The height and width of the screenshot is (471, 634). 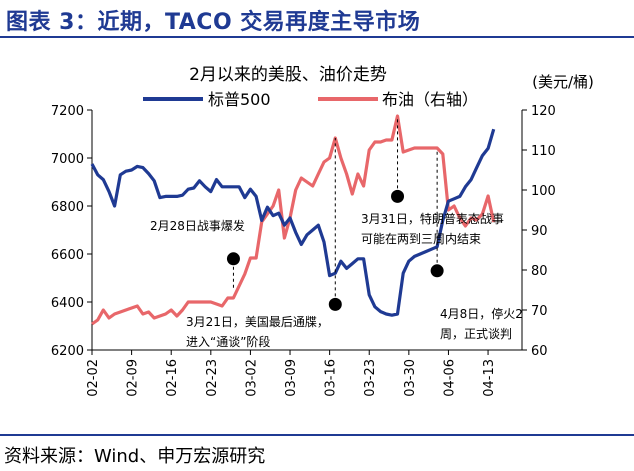 I want to click on x-tick-label: 04-06, so click(x=449, y=378).